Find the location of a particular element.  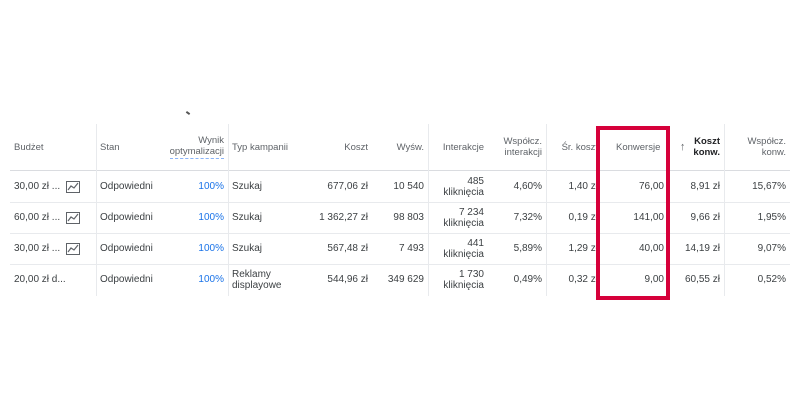

header-cr-line2: konw. is located at coordinates (773, 152).